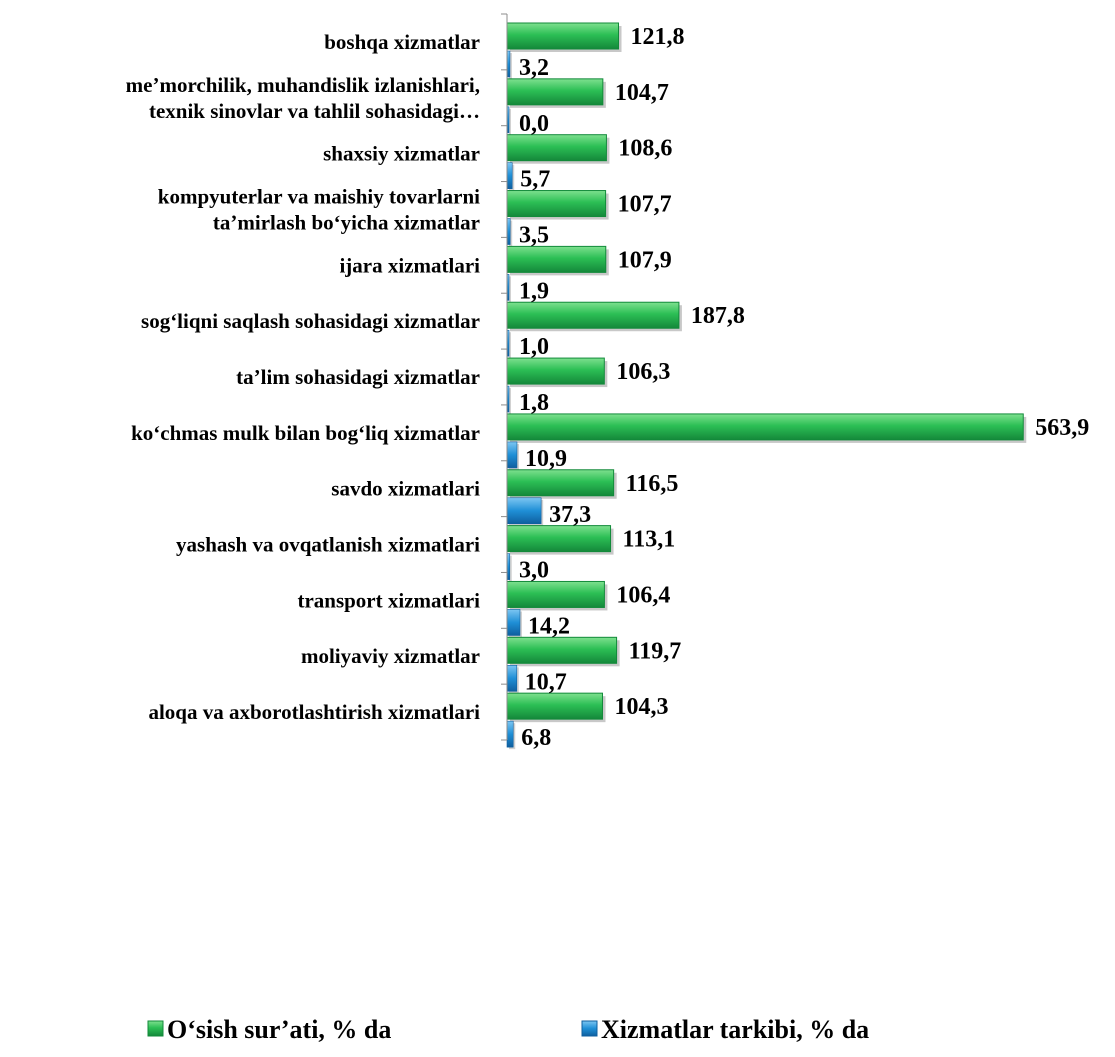 The image size is (1115, 1057). What do you see at coordinates (642, 93) in the screenshot?
I see `growth-value-label: 104,7` at bounding box center [642, 93].